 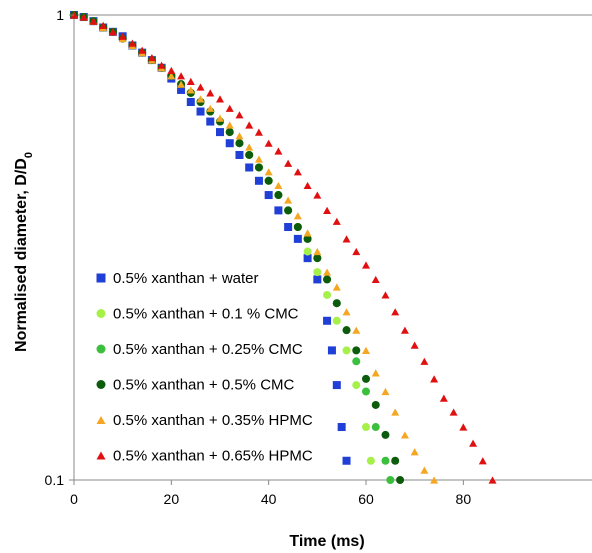 What do you see at coordinates (269, 499) in the screenshot?
I see `x-tick-label: 40` at bounding box center [269, 499].